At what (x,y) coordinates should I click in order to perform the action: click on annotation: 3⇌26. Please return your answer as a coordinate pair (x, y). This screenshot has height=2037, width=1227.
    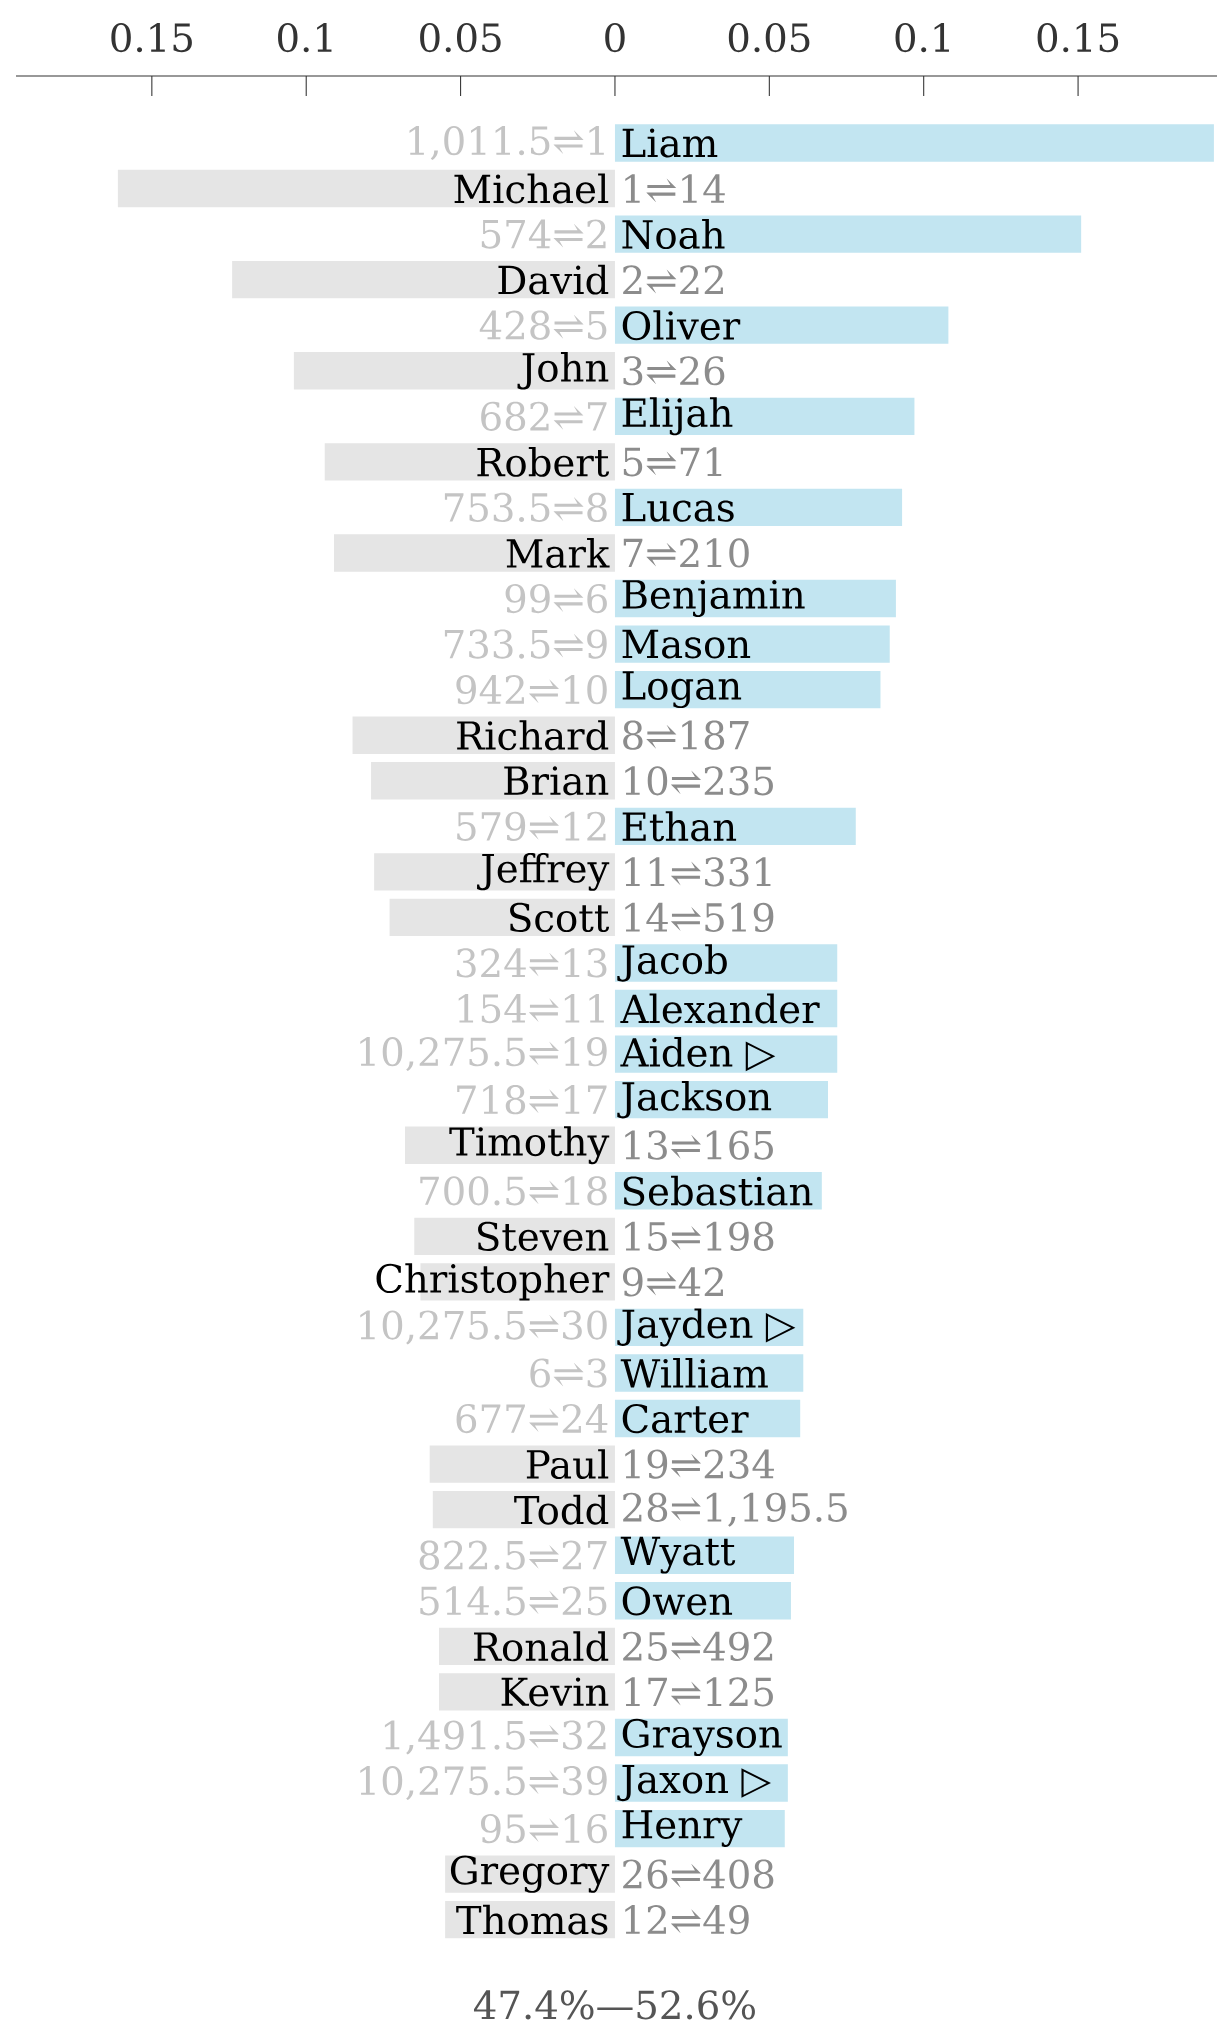
    Looking at the image, I should click on (674, 371).